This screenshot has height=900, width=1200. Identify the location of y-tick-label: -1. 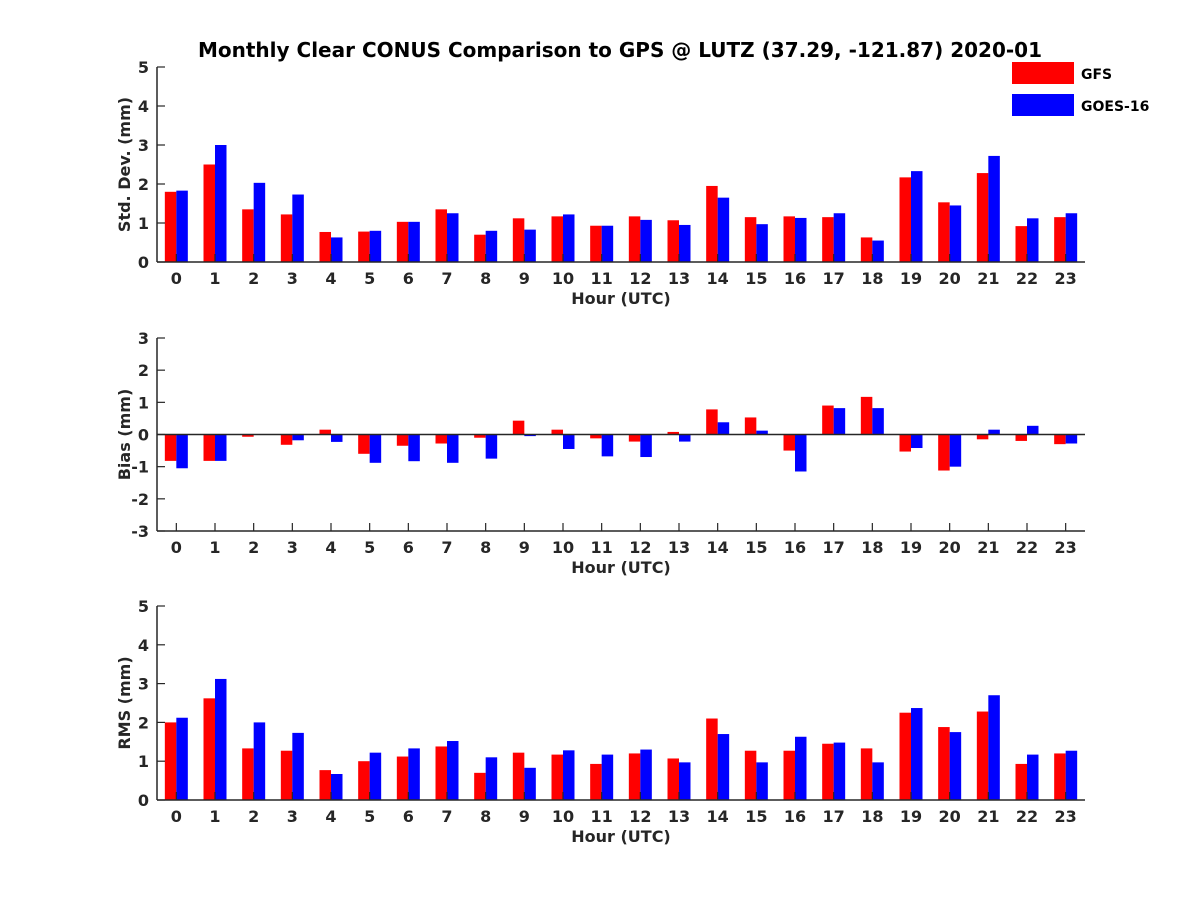
(140, 467).